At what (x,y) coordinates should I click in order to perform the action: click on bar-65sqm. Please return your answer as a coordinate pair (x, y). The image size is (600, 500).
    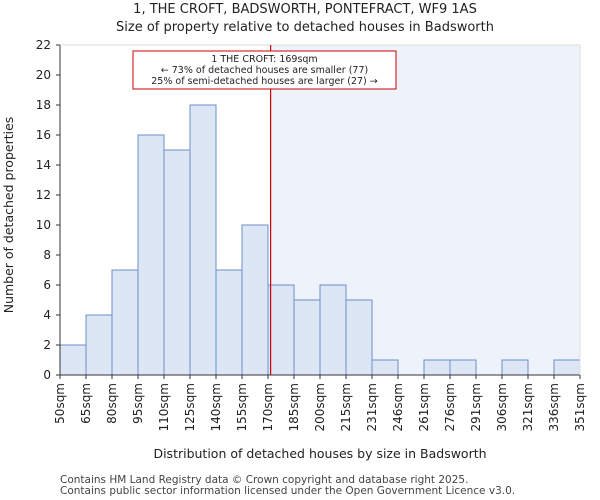
    Looking at the image, I should click on (99, 345).